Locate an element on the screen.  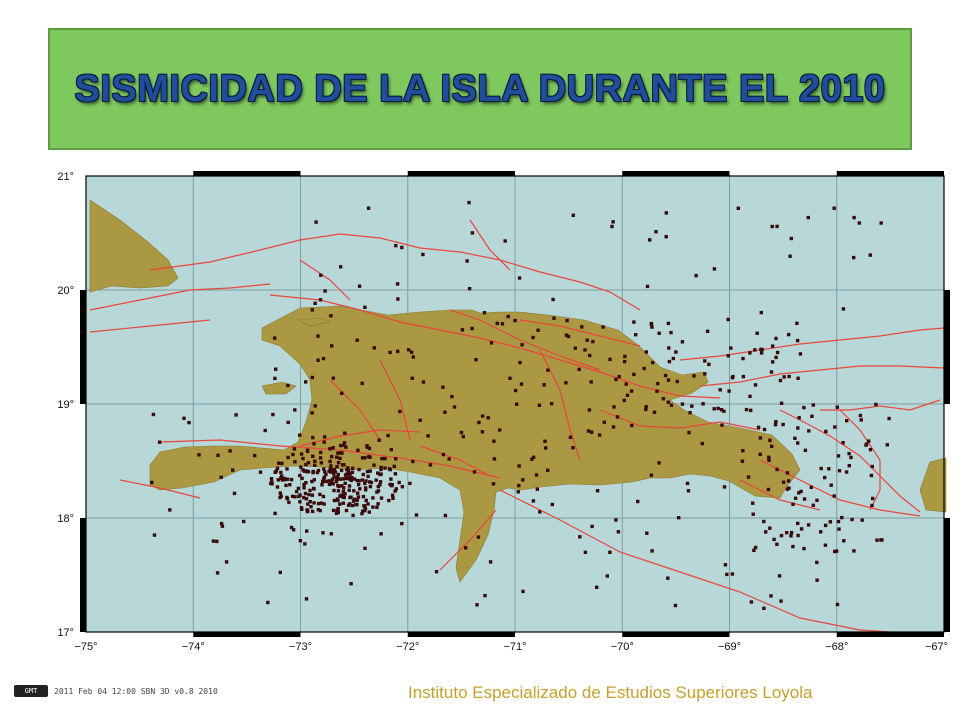
credit-text: 2011 Feb 04 12:00 SBN 3D v0.8 2010 is located at coordinates (136, 691).